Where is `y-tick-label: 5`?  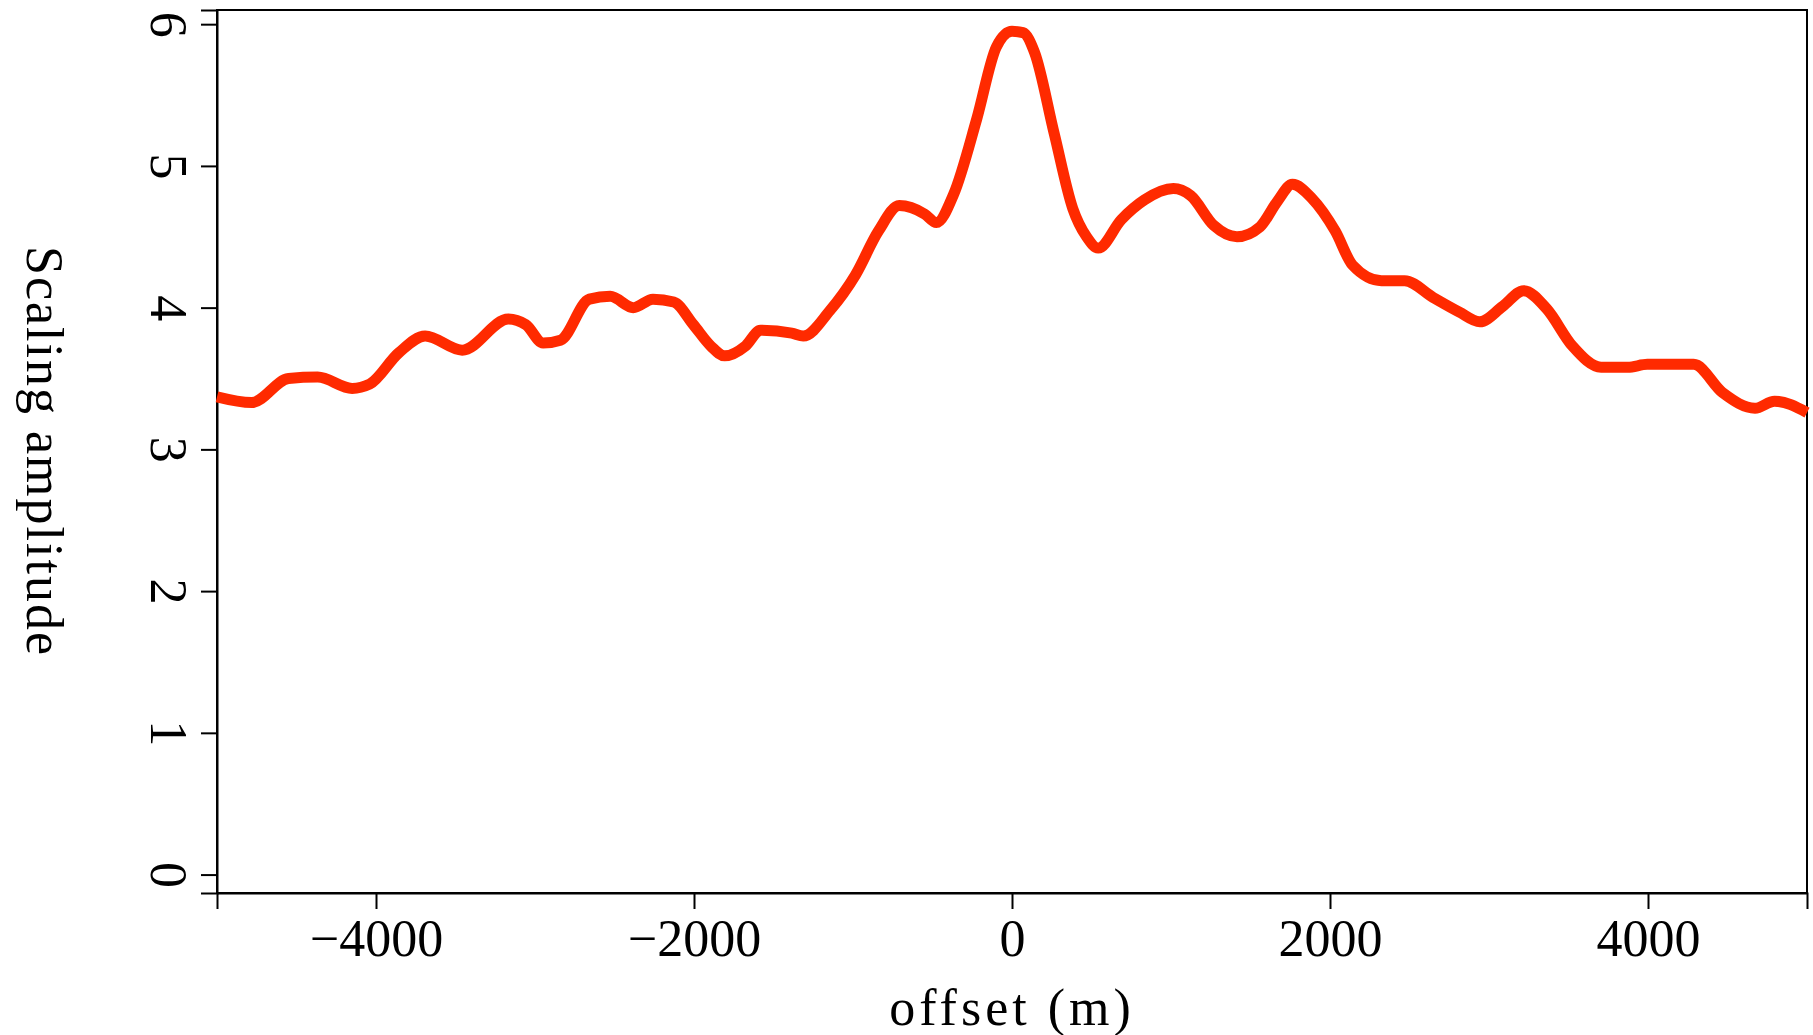
y-tick-label: 5 is located at coordinates (168, 166).